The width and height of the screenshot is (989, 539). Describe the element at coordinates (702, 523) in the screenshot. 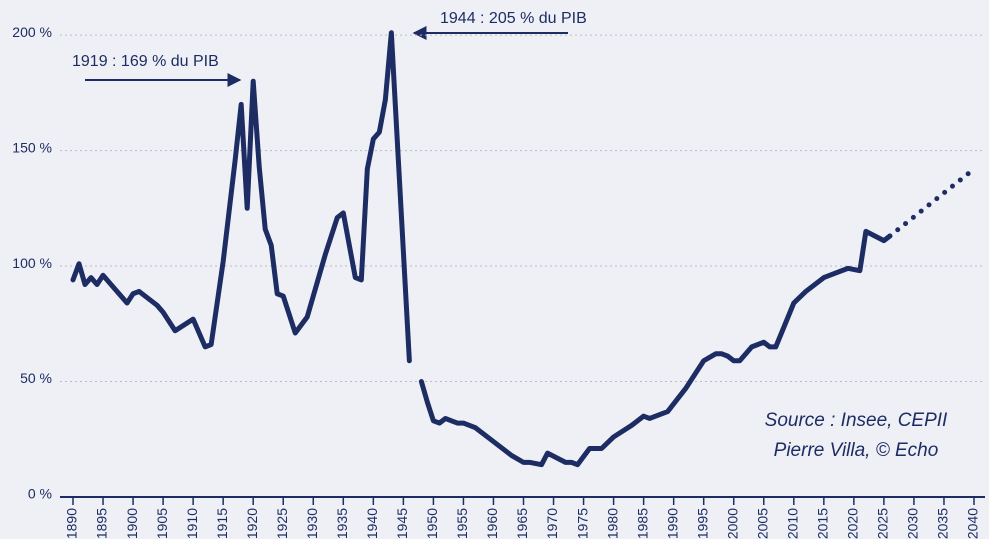

I see `x-tick-label: 1995` at that location.